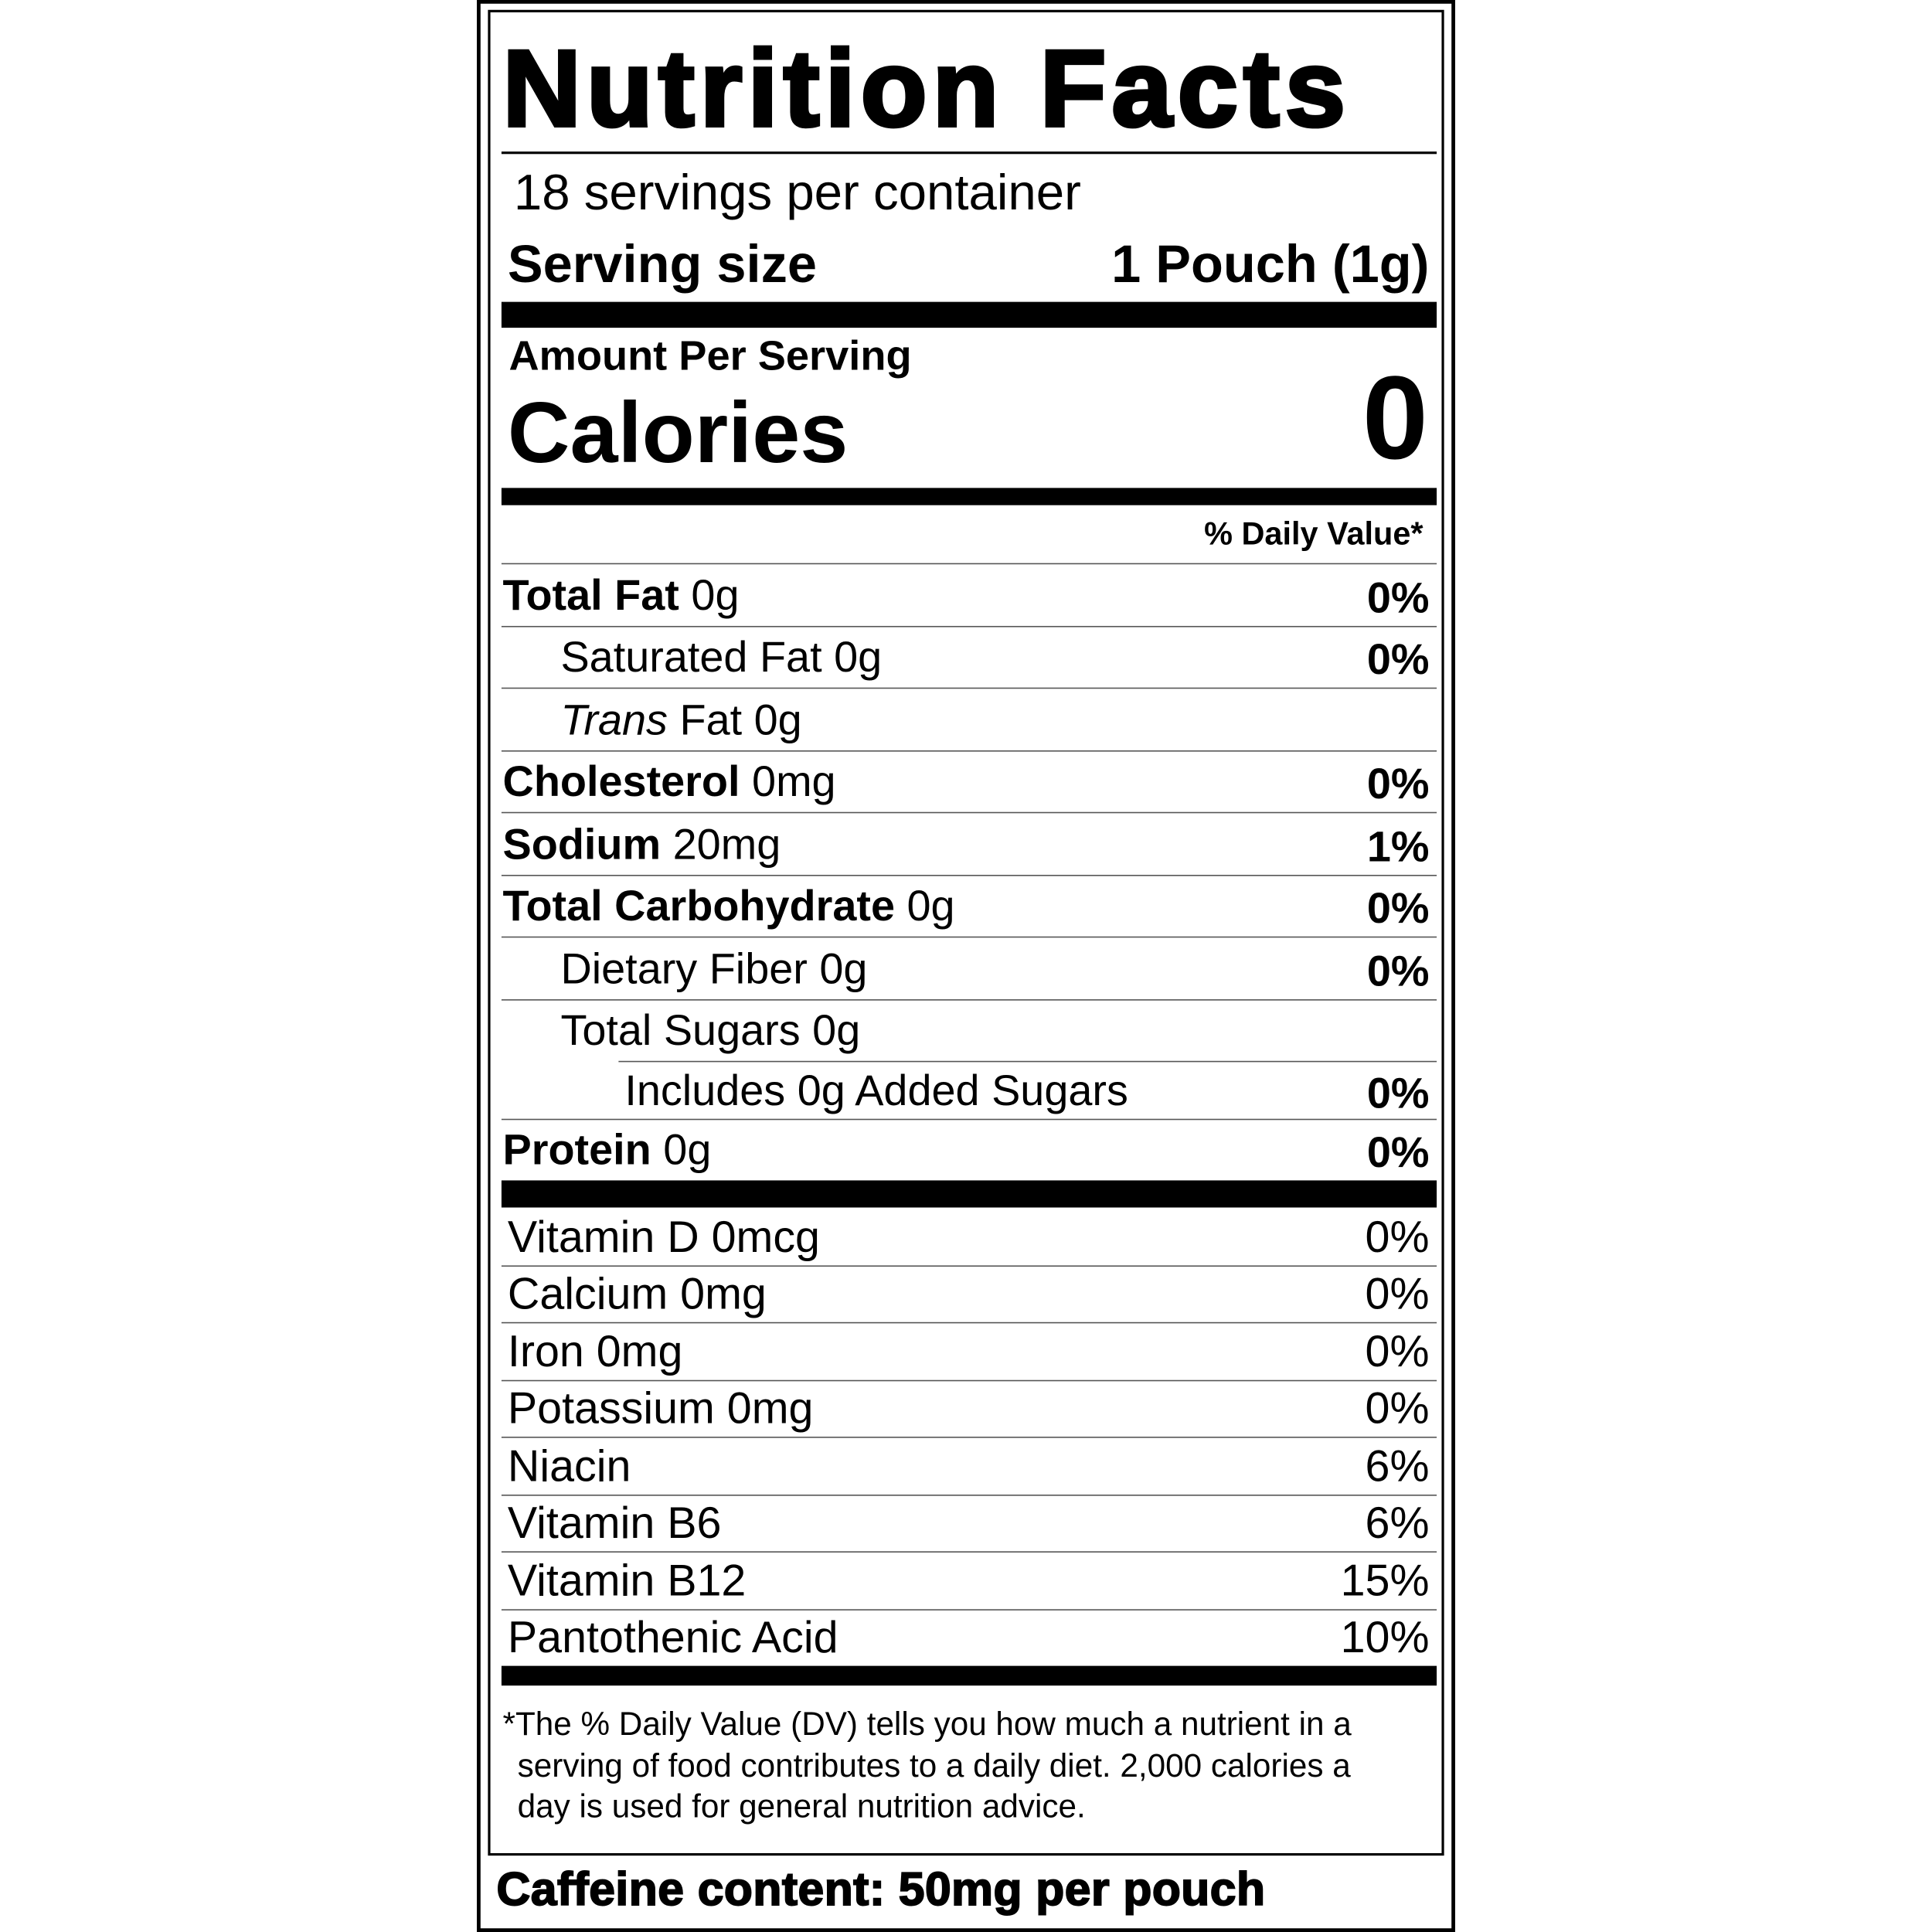  I want to click on nutrient-row: Sodium 20mg 1%, so click(966, 843).